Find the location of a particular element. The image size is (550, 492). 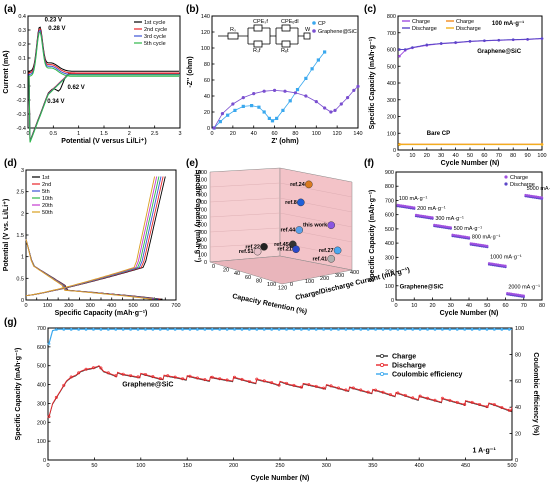

legend-marker is located at coordinates (381, 355).